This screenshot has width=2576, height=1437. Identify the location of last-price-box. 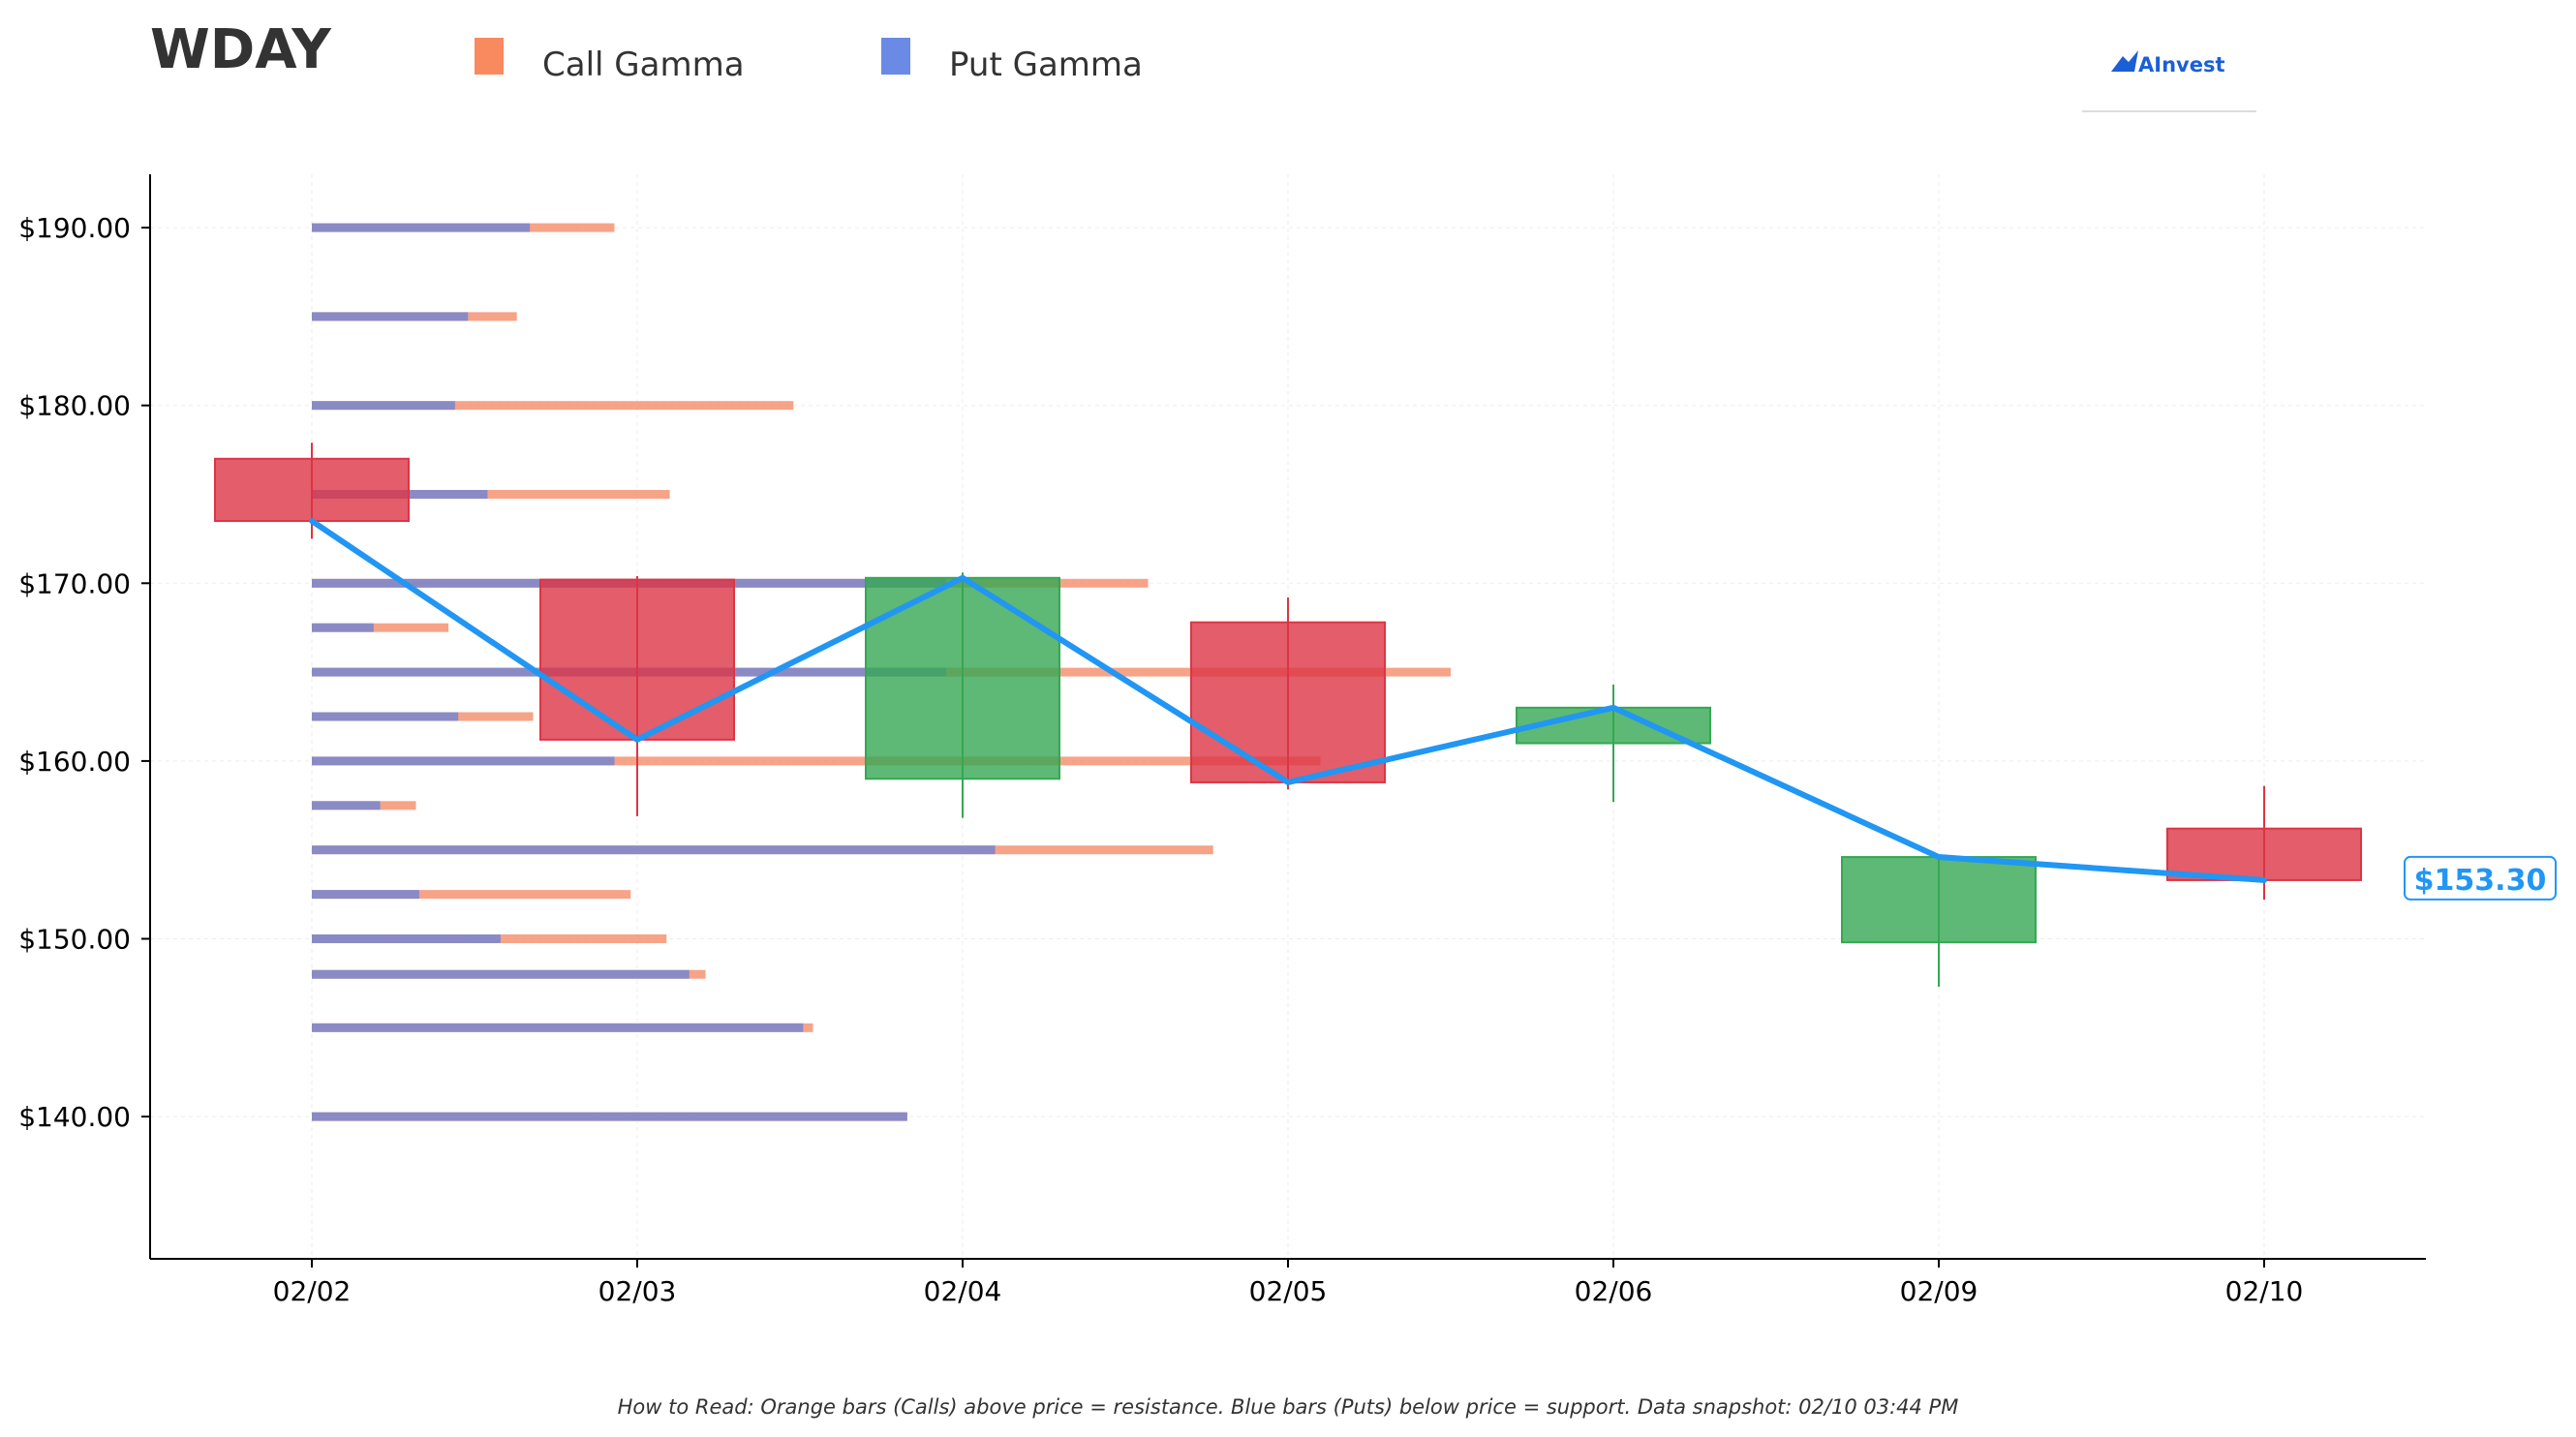
(2480, 878).